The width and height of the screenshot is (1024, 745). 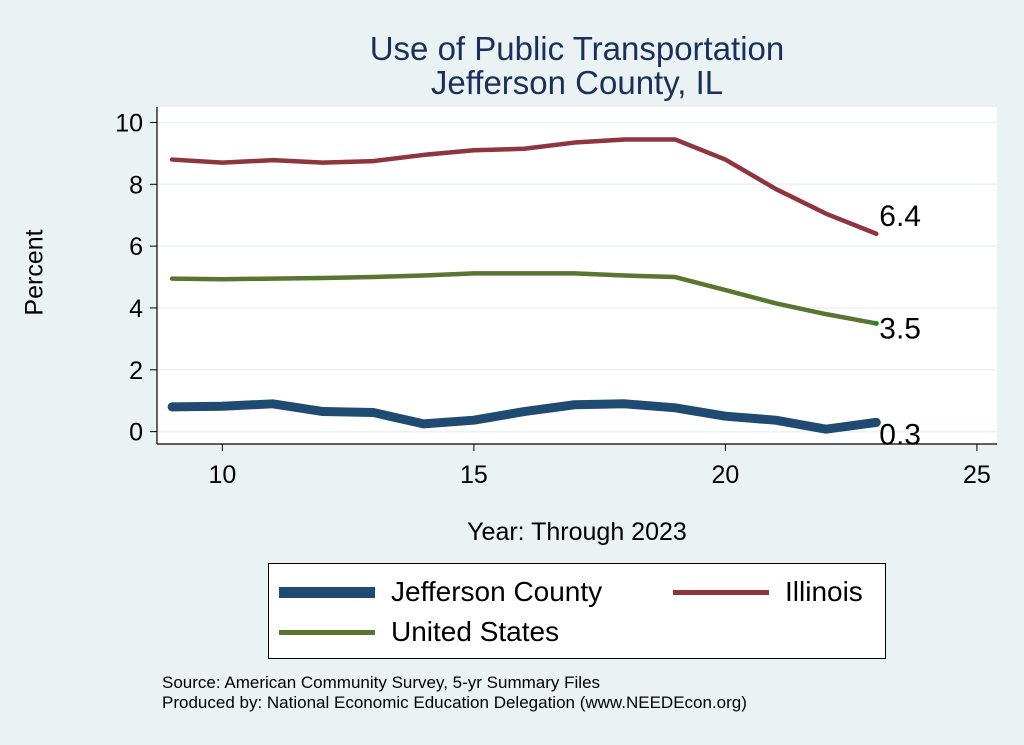 What do you see at coordinates (725, 475) in the screenshot?
I see `x-tick-label: 20` at bounding box center [725, 475].